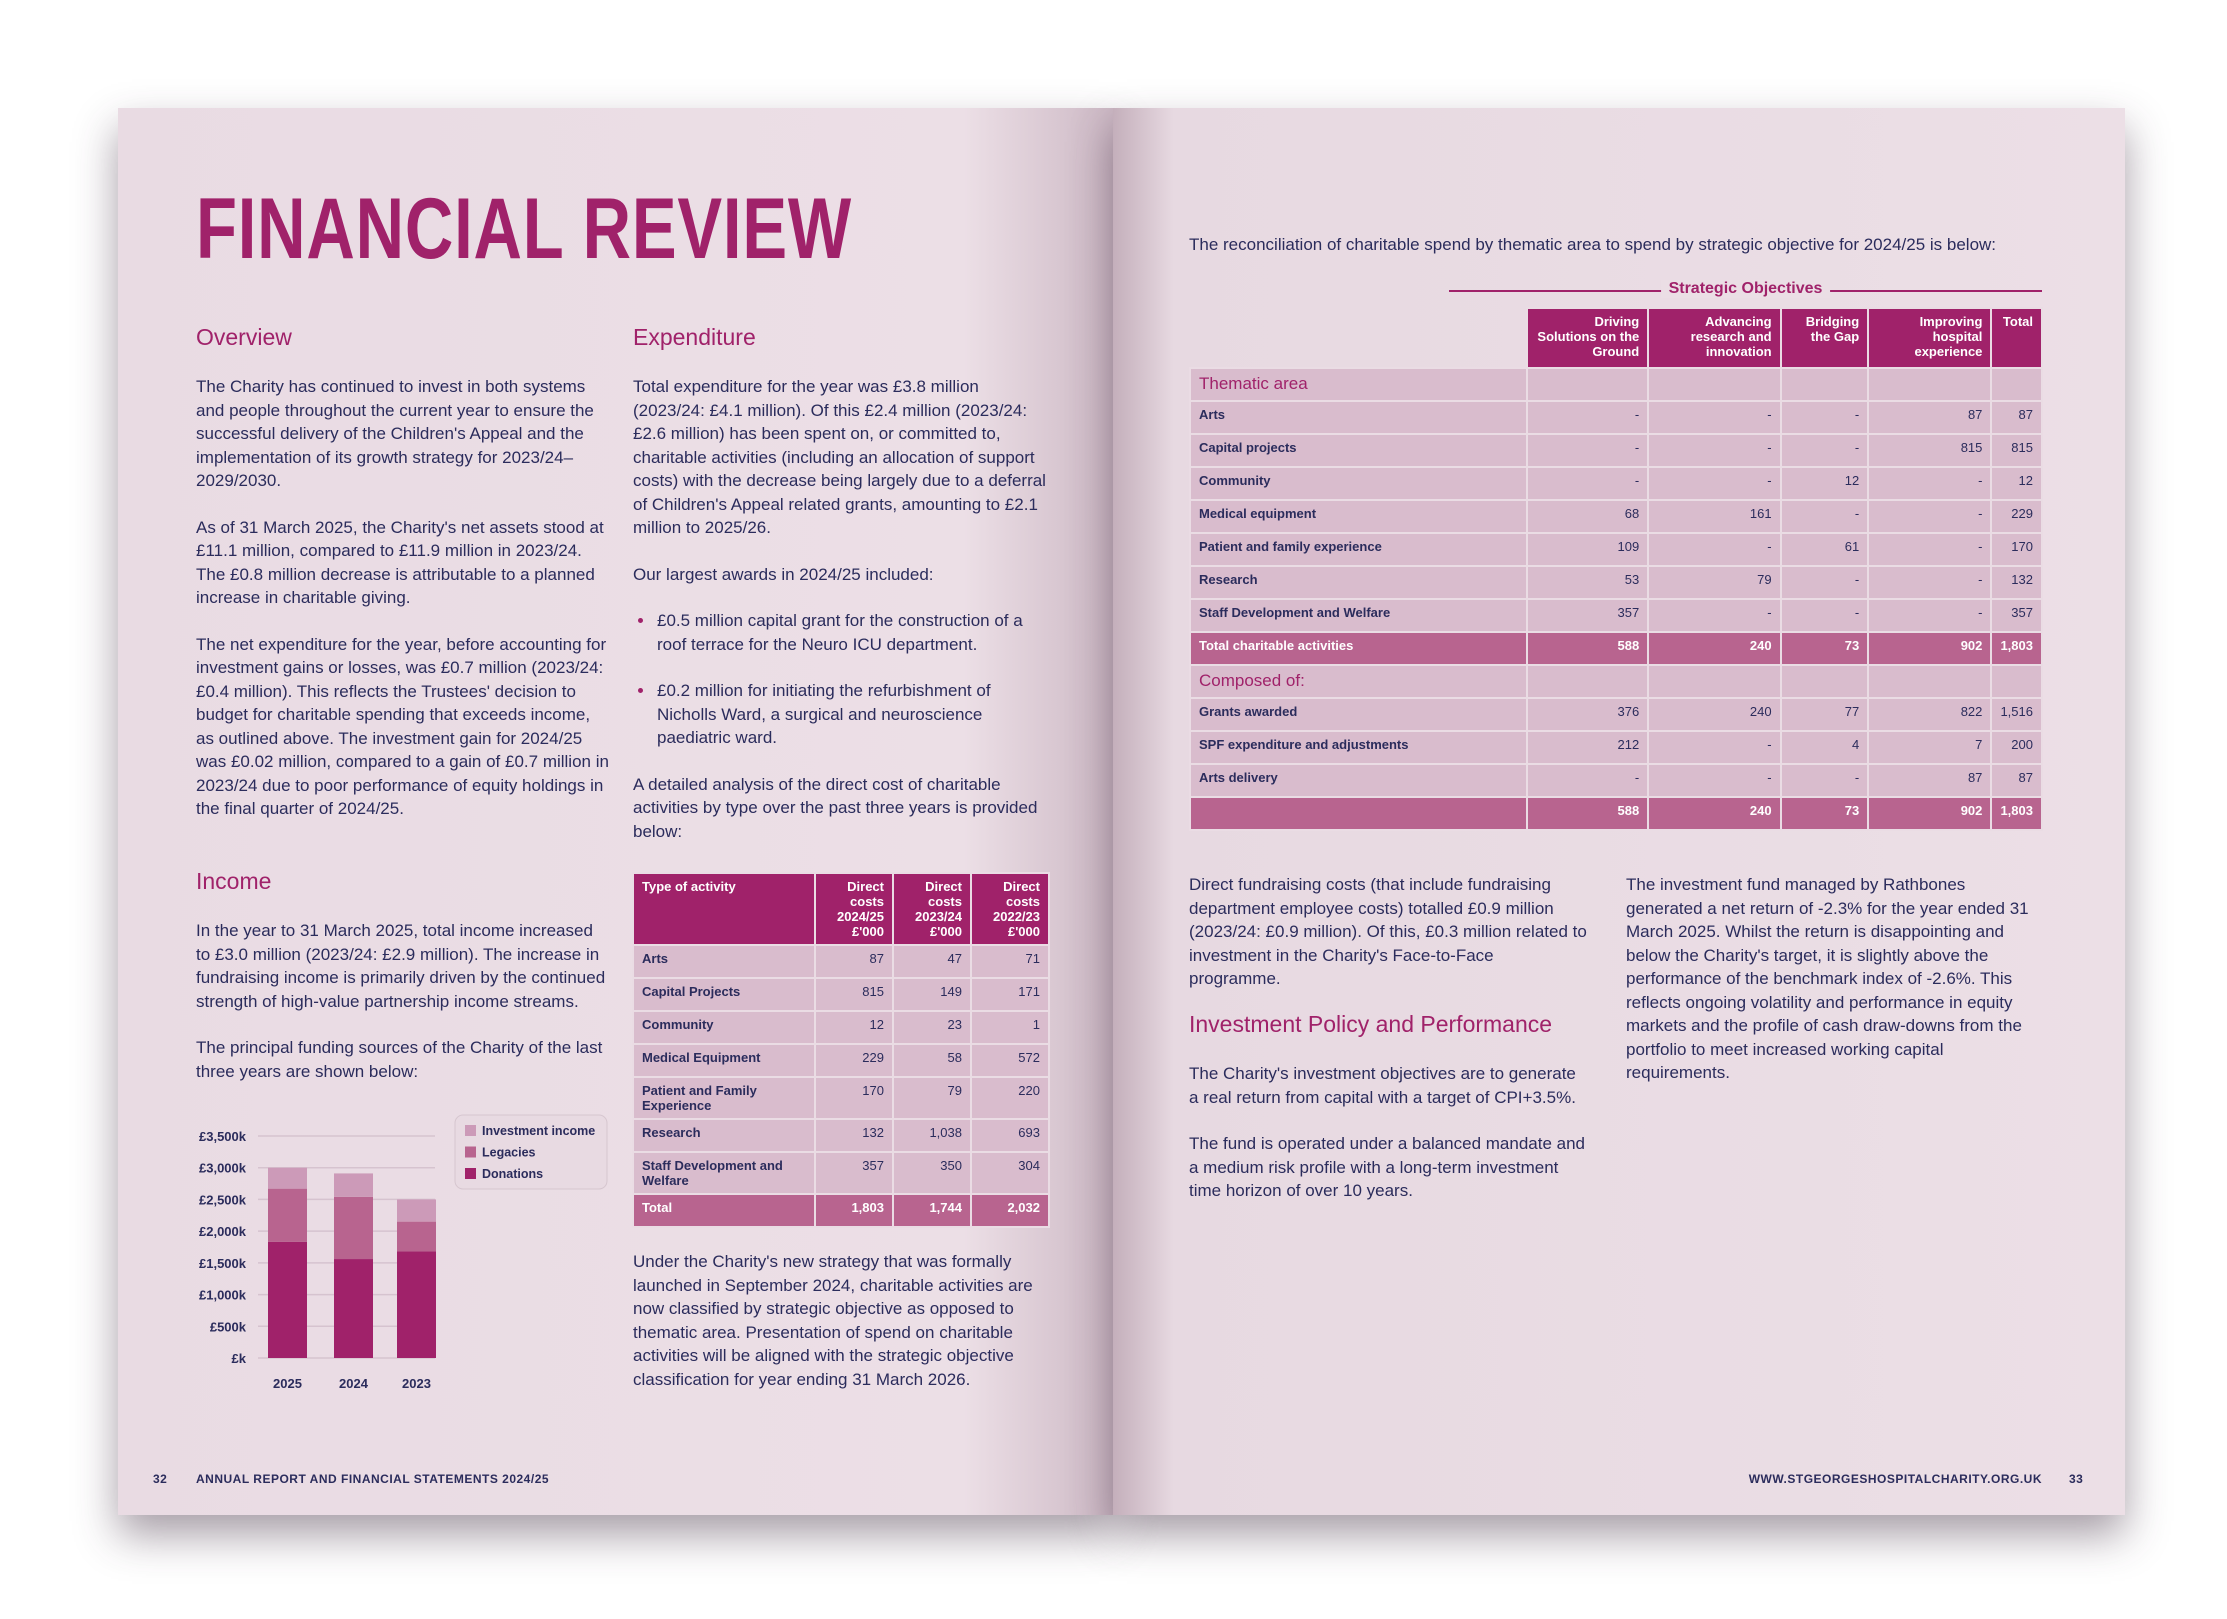 This screenshot has height=1619, width=2227. Describe the element at coordinates (841, 994) in the screenshot. I see `table-row: Capital Projects 815 149 171` at that location.